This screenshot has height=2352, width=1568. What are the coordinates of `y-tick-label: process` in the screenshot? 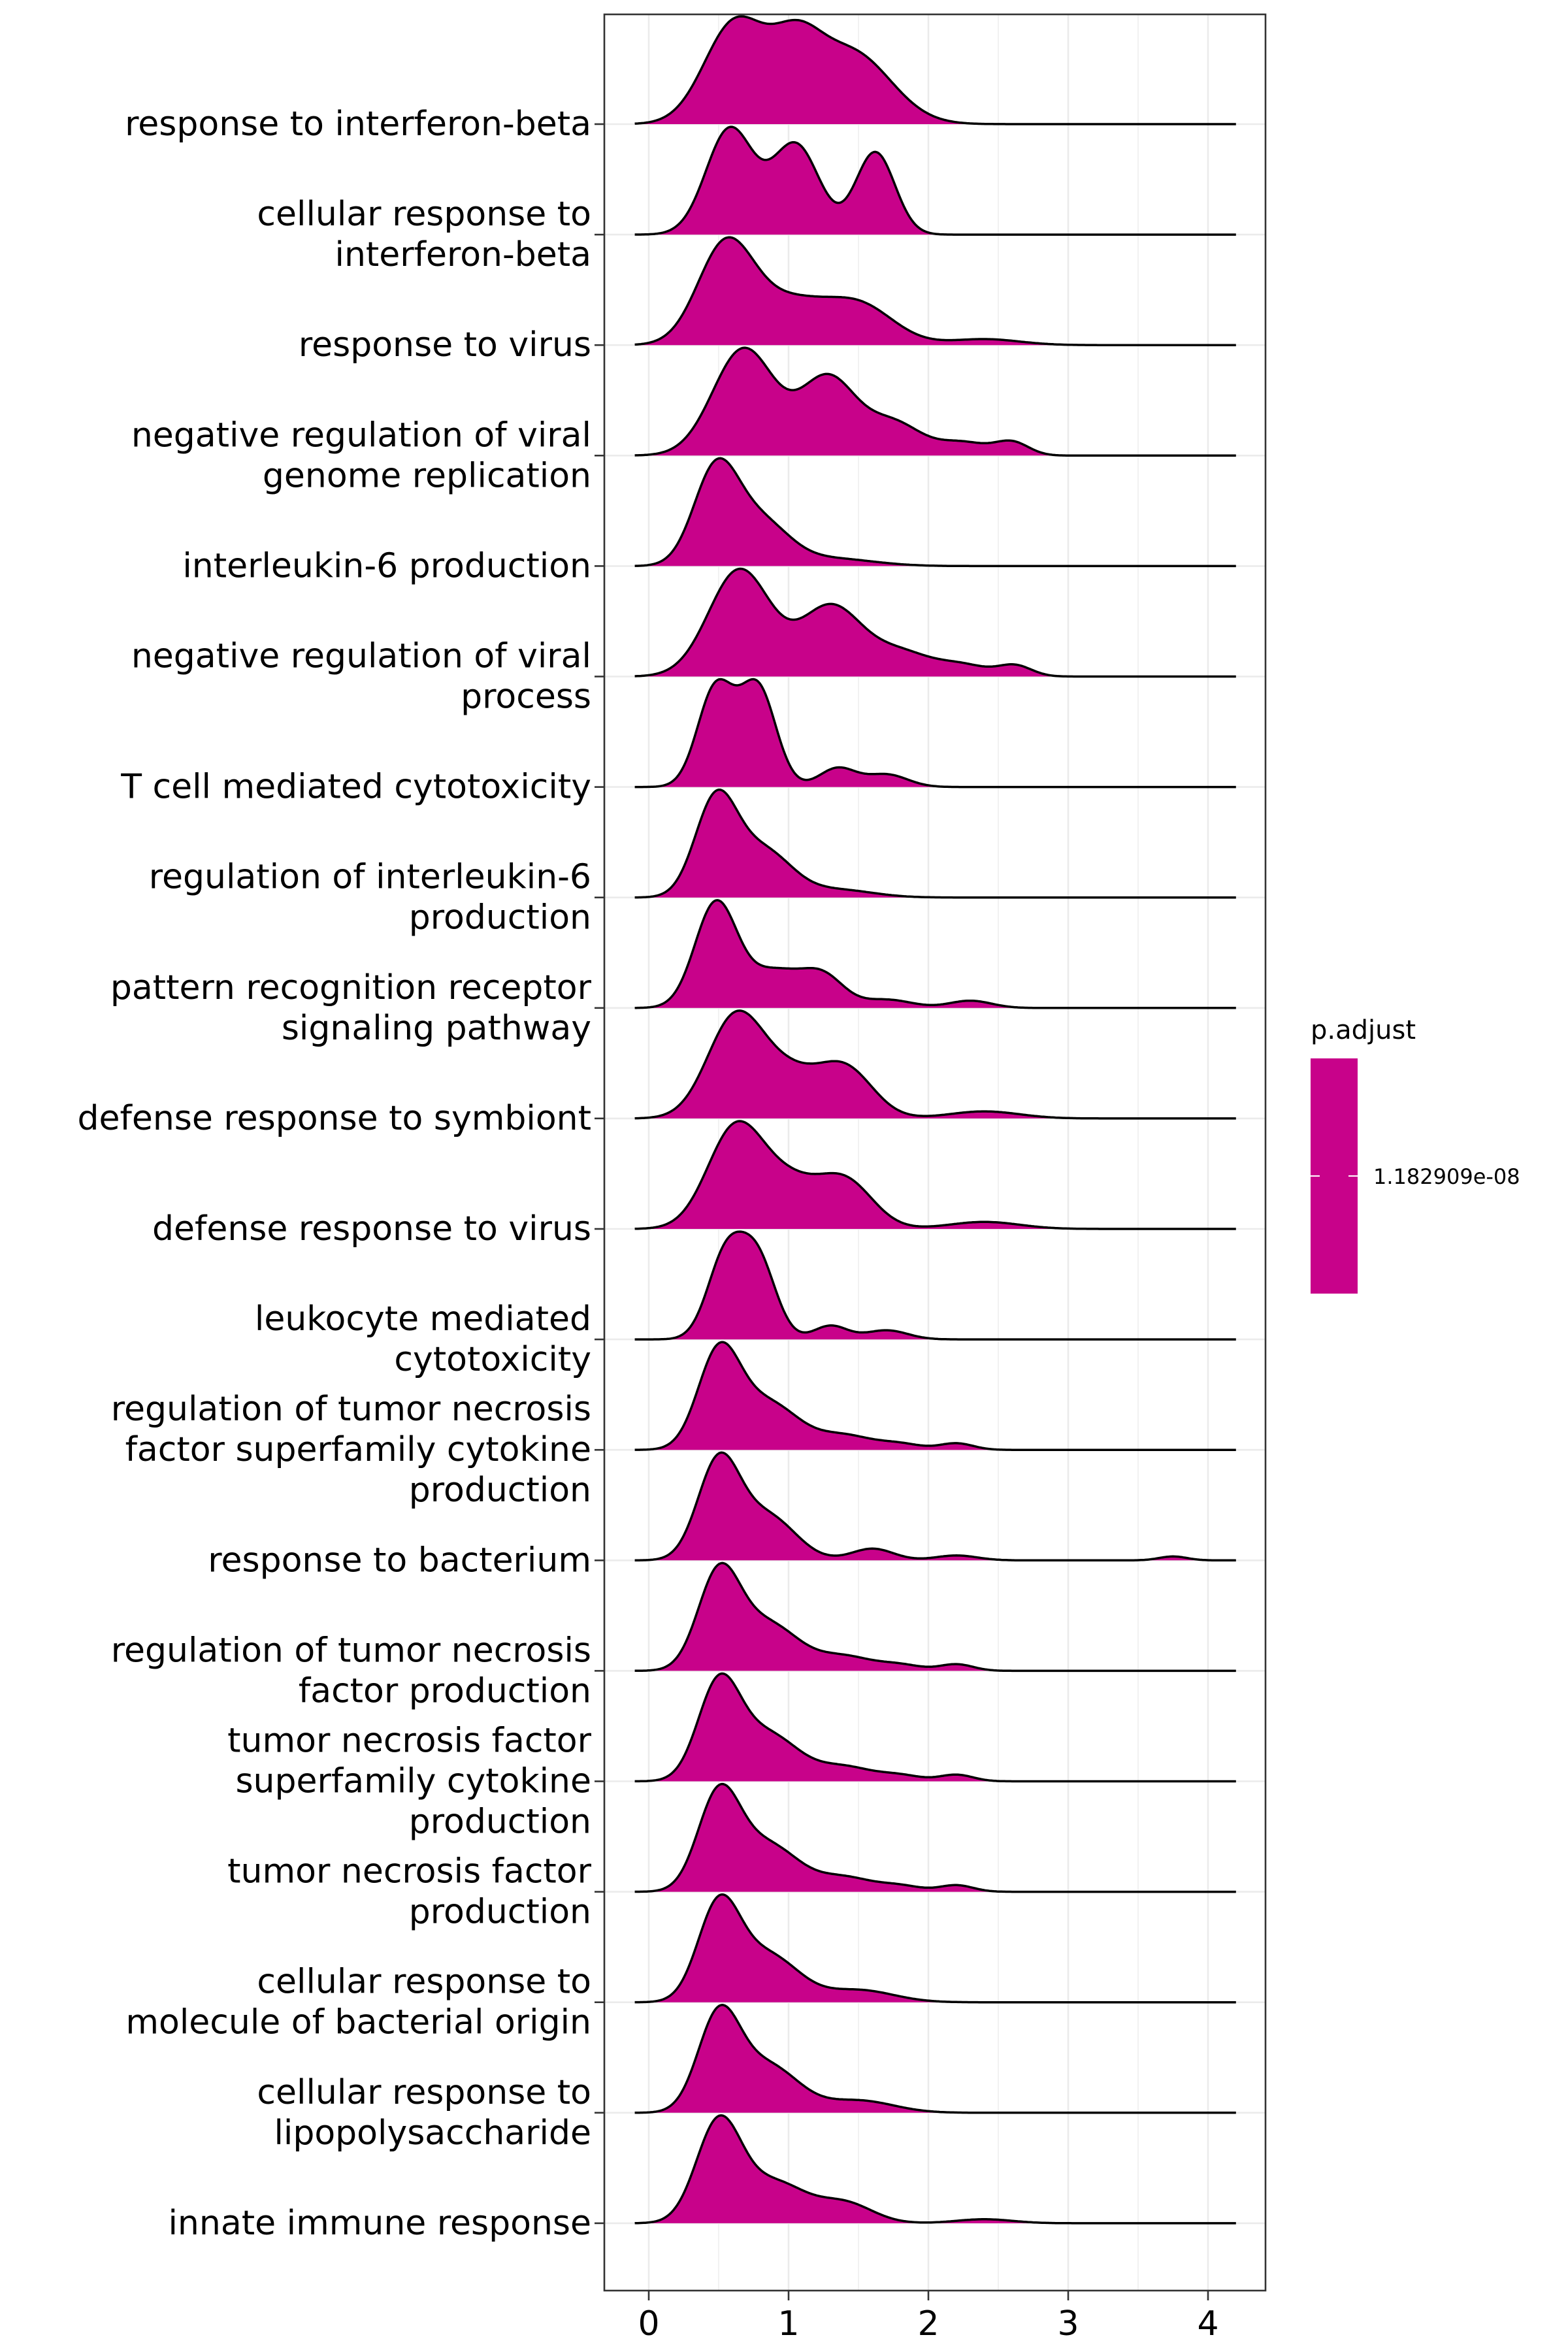 It's located at (526, 697).